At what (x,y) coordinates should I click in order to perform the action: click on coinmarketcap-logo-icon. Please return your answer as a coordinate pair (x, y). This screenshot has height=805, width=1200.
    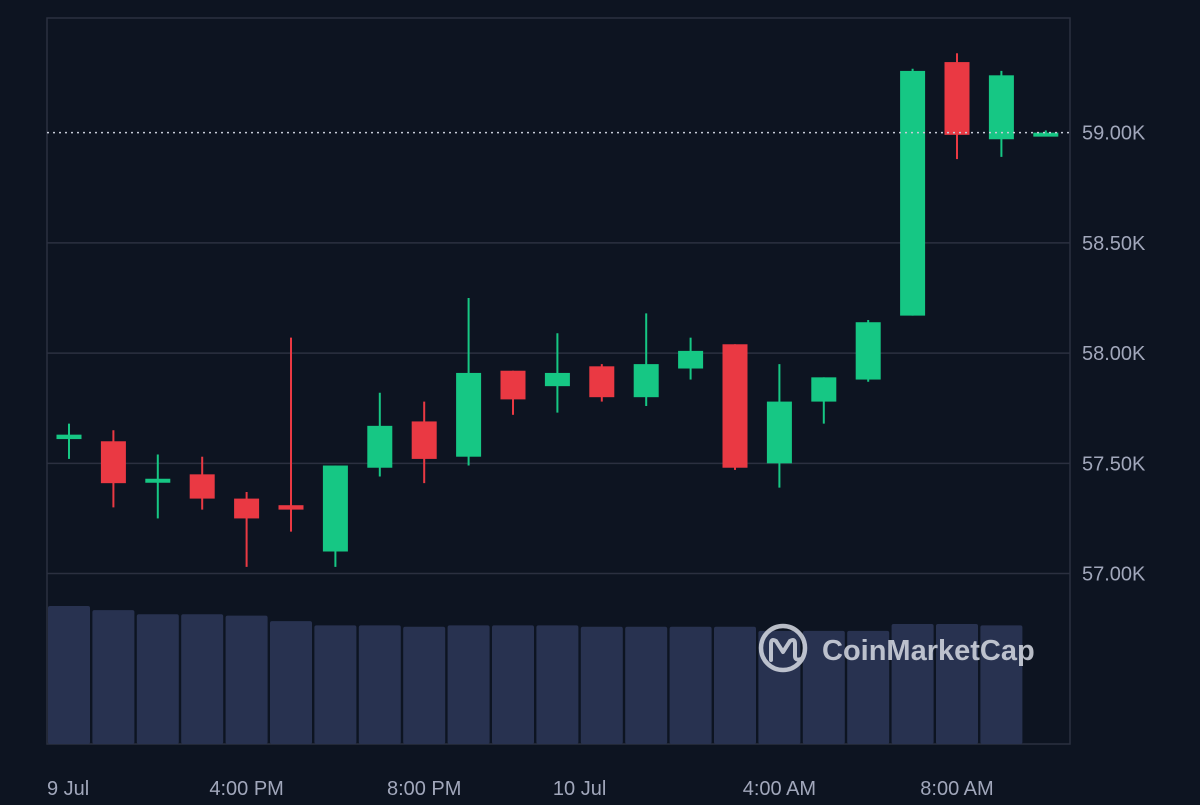
    Looking at the image, I should click on (783, 648).